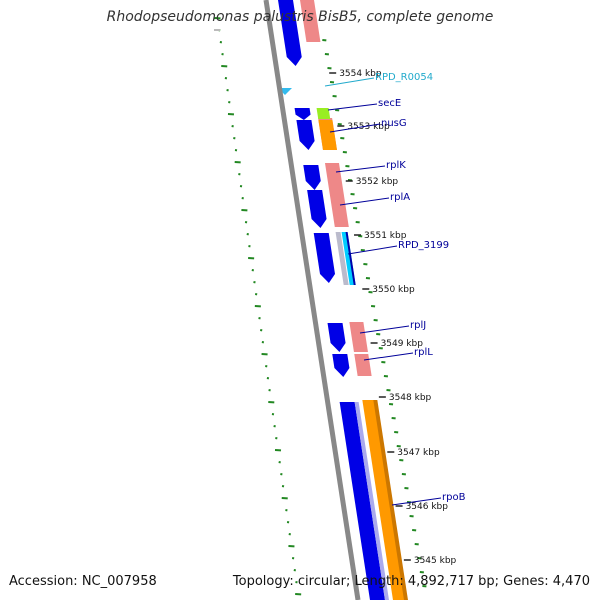 Image resolution: width=600 pixels, height=600 pixels. I want to click on kbp-tick-label: 3549 kbp, so click(402, 344).